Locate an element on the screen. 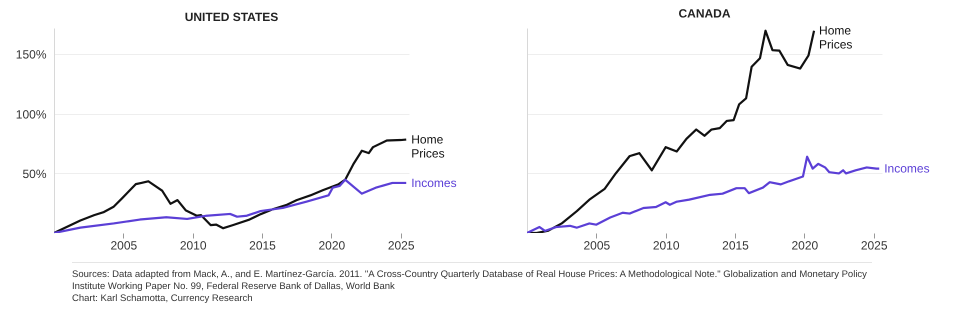  chart-title: CANADA is located at coordinates (704, 13).